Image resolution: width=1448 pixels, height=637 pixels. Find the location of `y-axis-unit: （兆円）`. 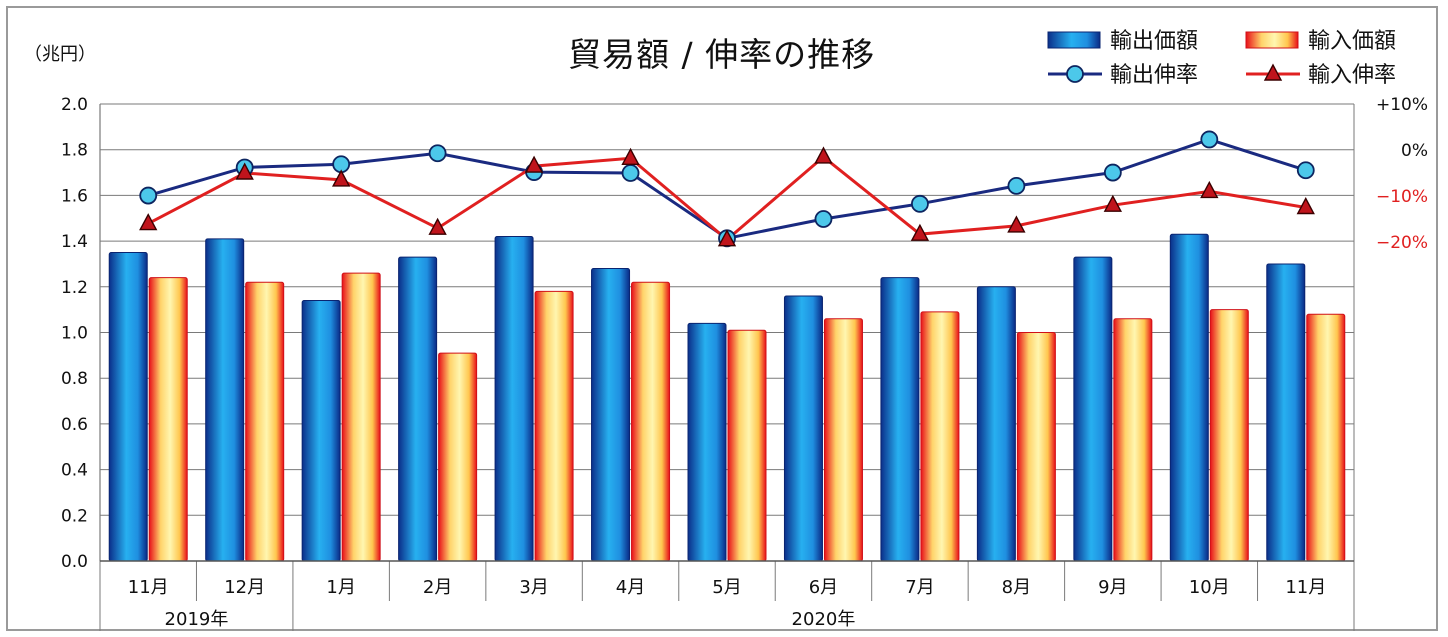

y-axis-unit: （兆円） is located at coordinates (60, 54).